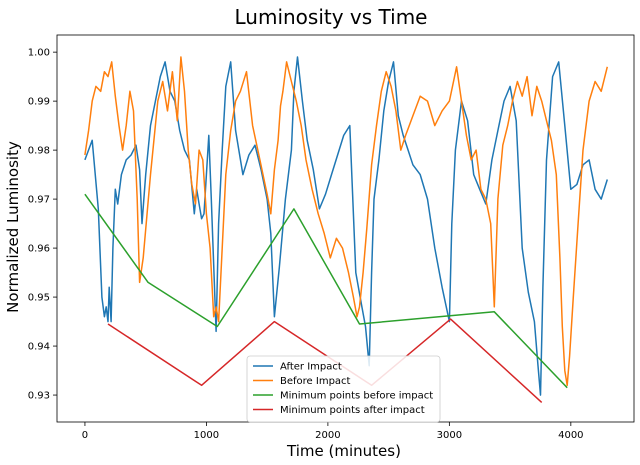  What do you see at coordinates (39, 102) in the screenshot?
I see `y-tick-label: 0.99` at bounding box center [39, 102].